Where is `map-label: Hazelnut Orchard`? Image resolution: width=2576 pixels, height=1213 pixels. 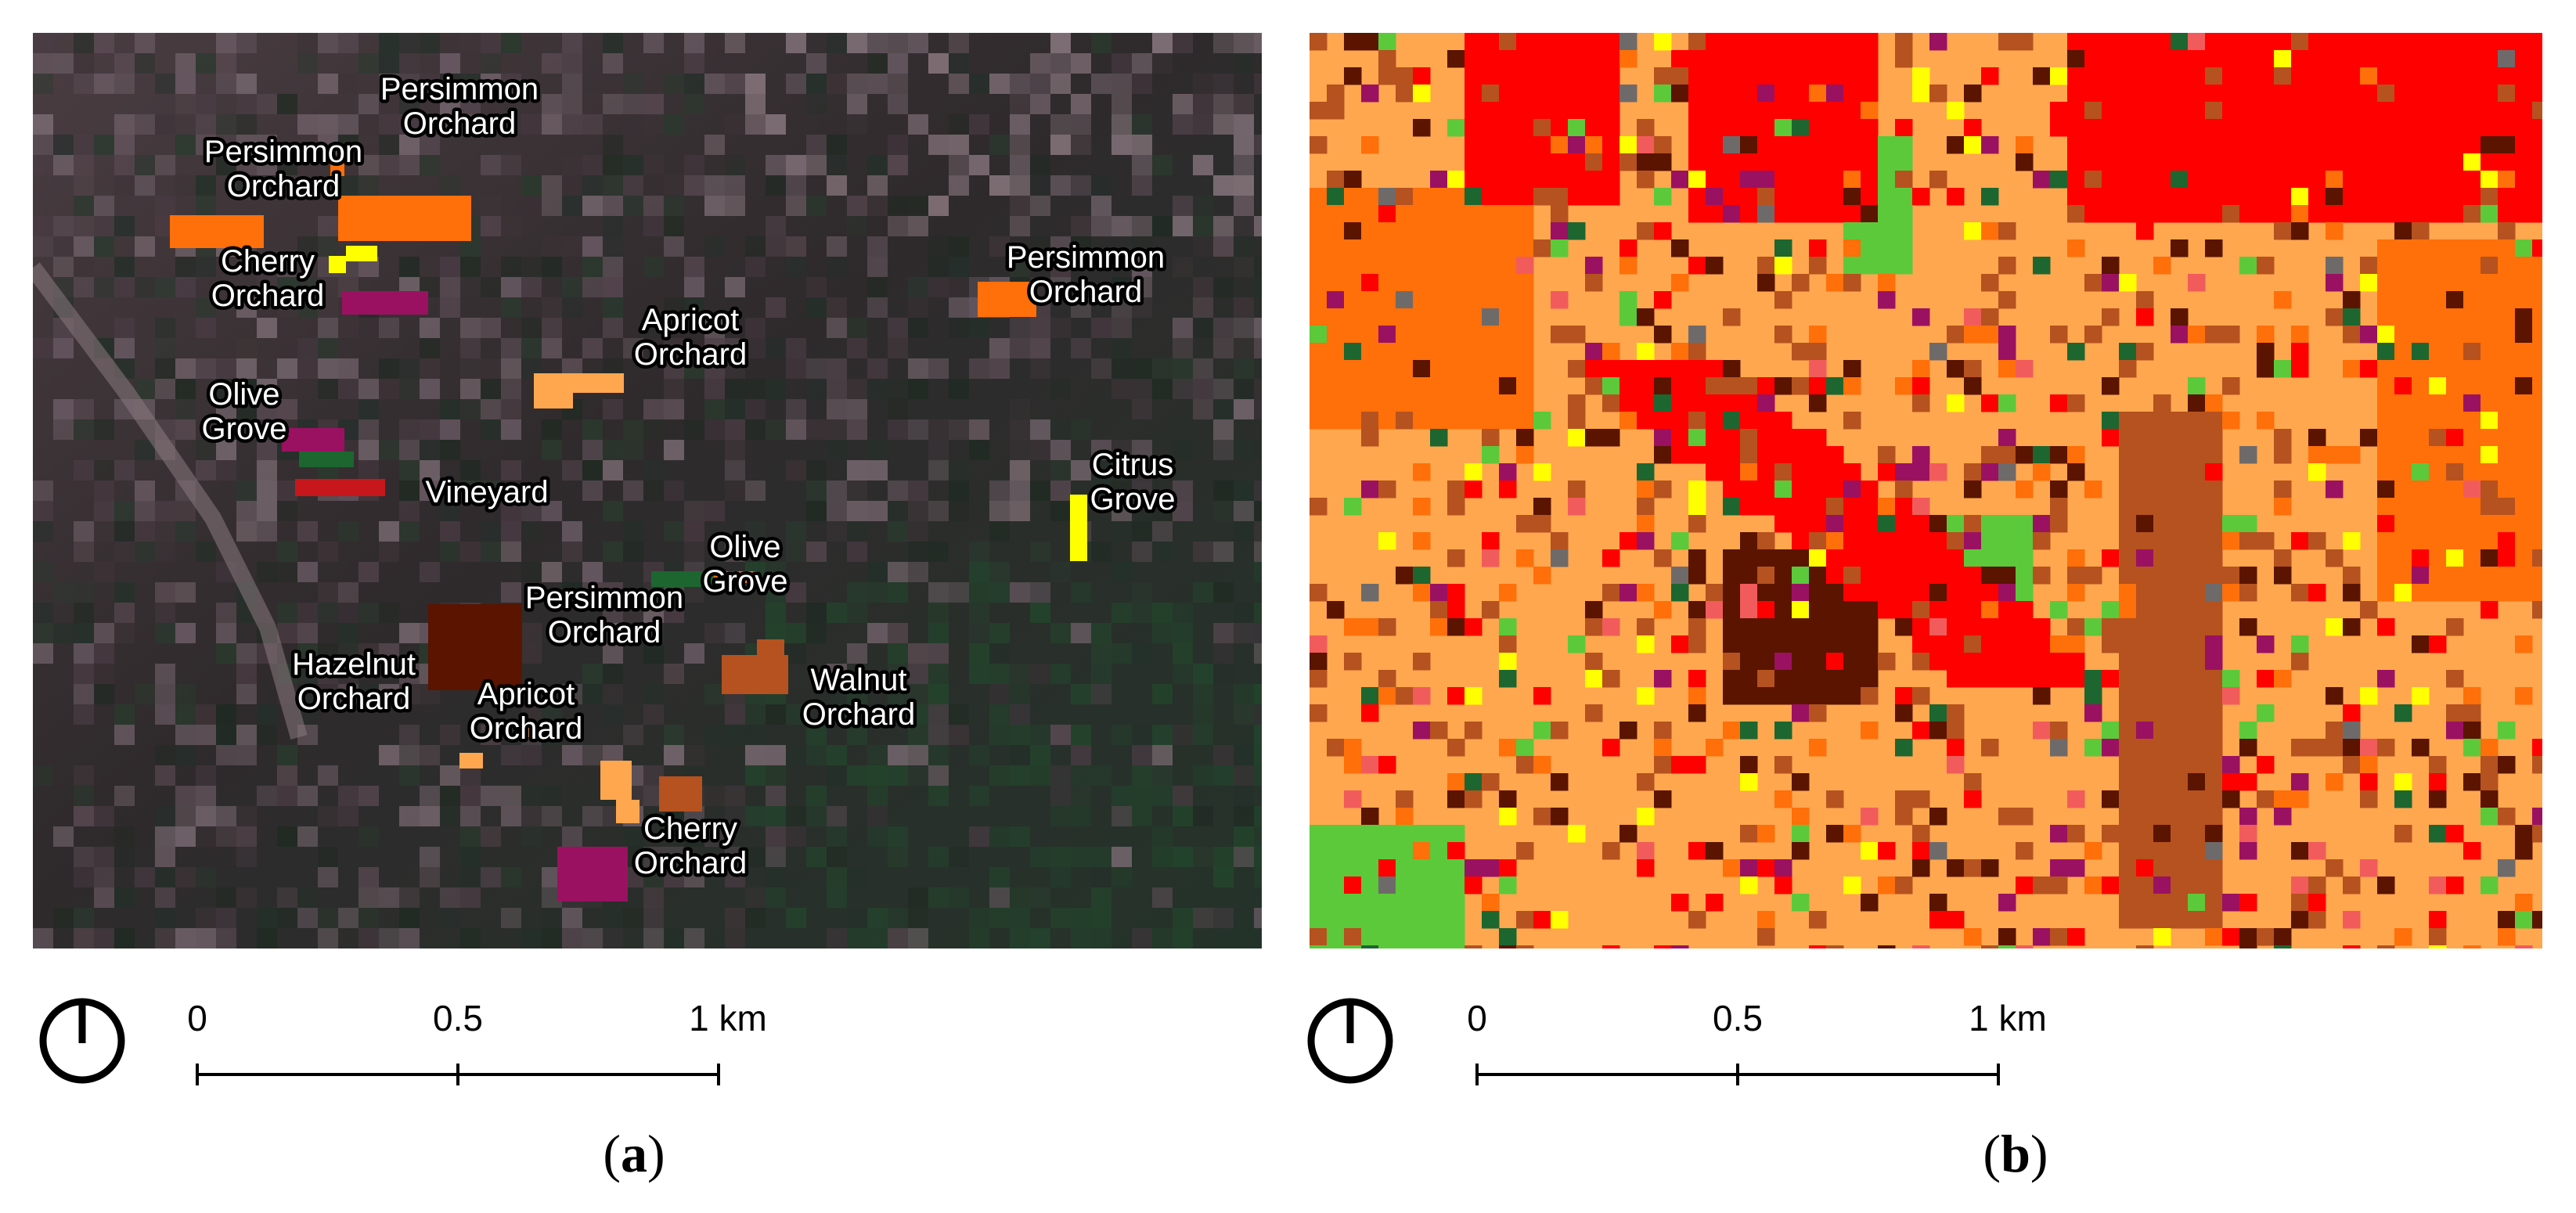
map-label: Hazelnut Orchard is located at coordinates (354, 681).